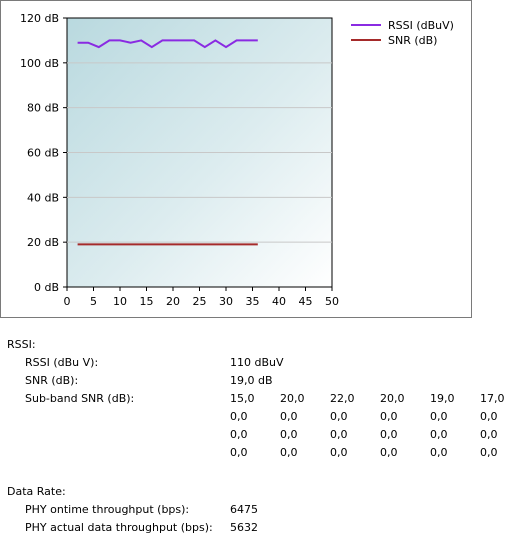  I want to click on x-tick-label: 35, so click(253, 301).